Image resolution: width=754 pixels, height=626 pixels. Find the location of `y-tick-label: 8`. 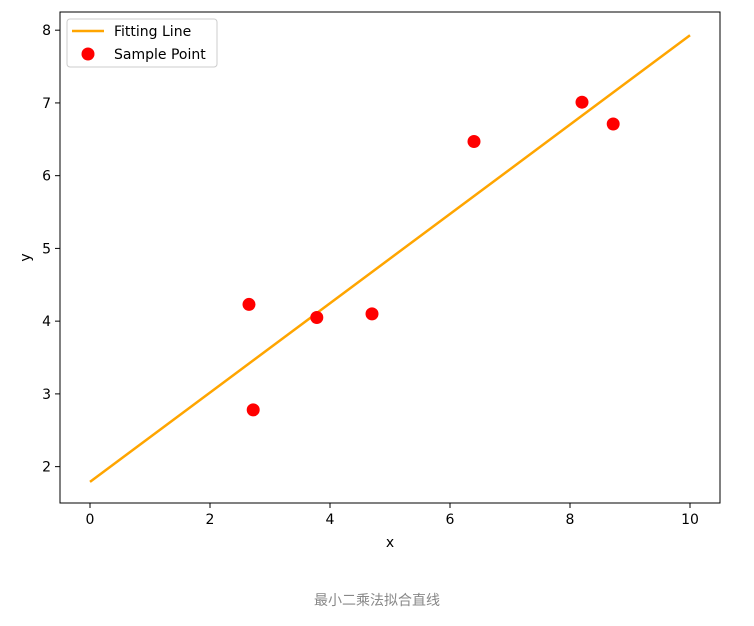

y-tick-label: 8 is located at coordinates (46, 31).